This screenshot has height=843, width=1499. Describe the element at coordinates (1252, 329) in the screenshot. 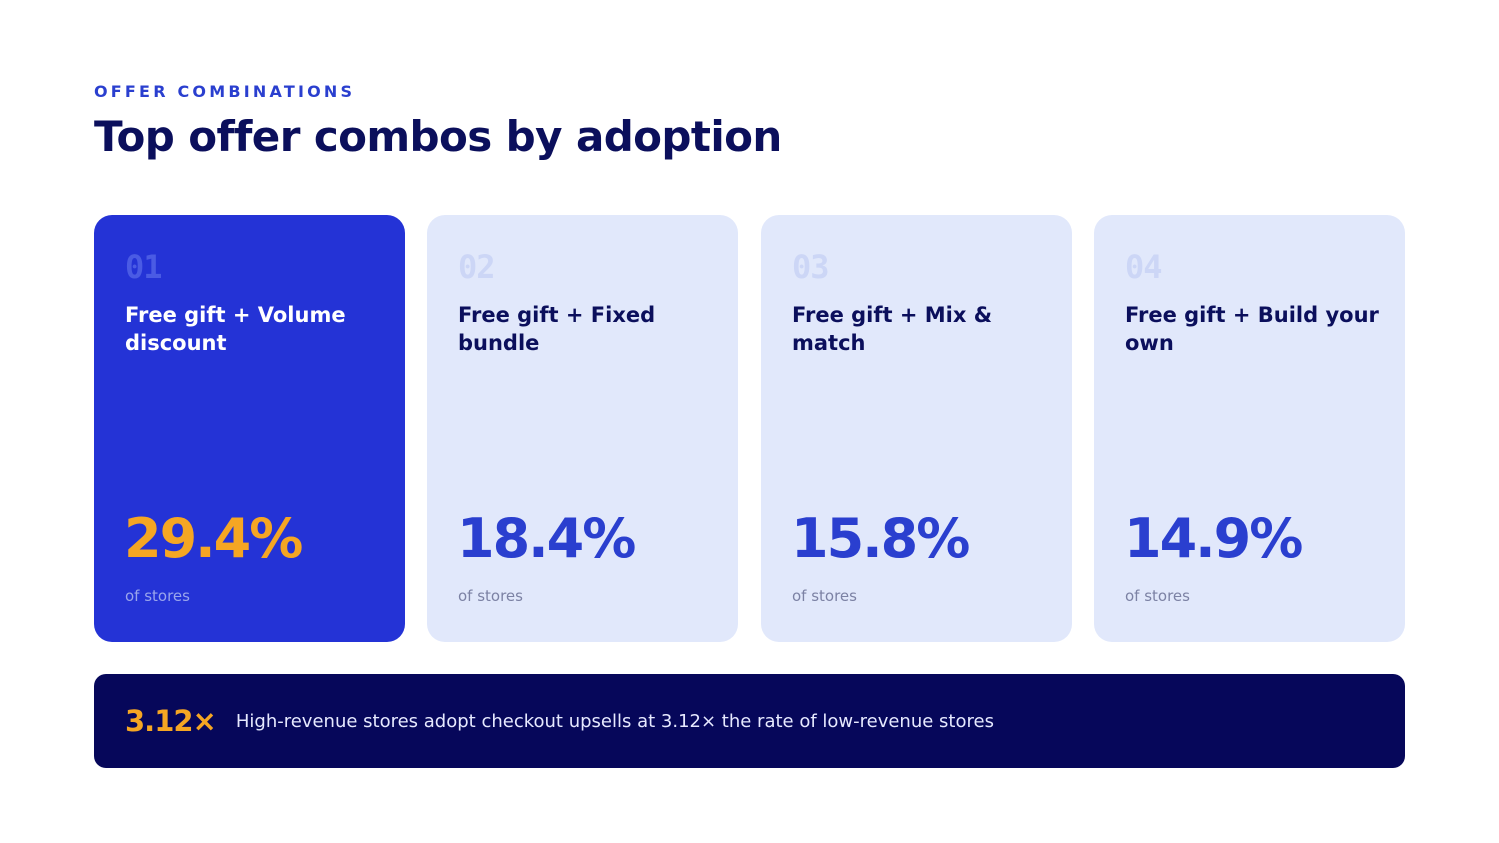

I see `combo-label: Free gift + Build your own` at that location.